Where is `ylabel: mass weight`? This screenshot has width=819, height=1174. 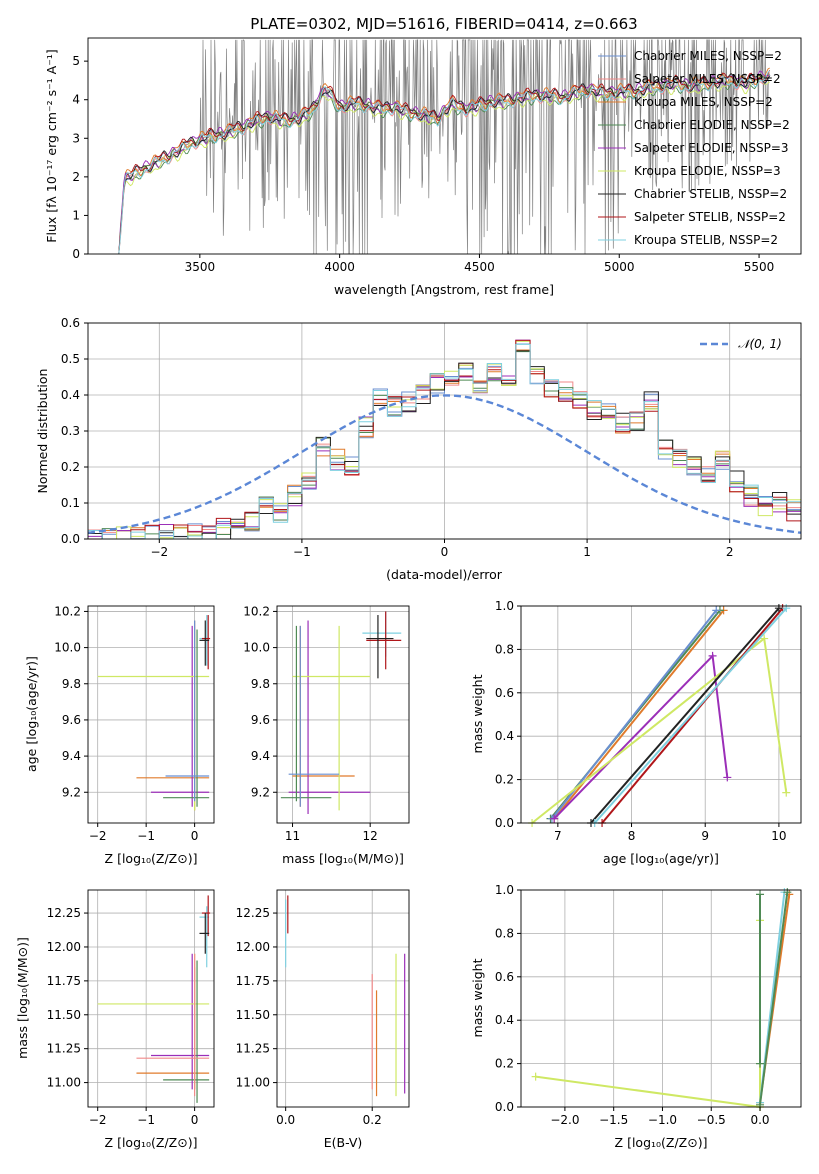
ylabel: mass weight is located at coordinates (477, 713).